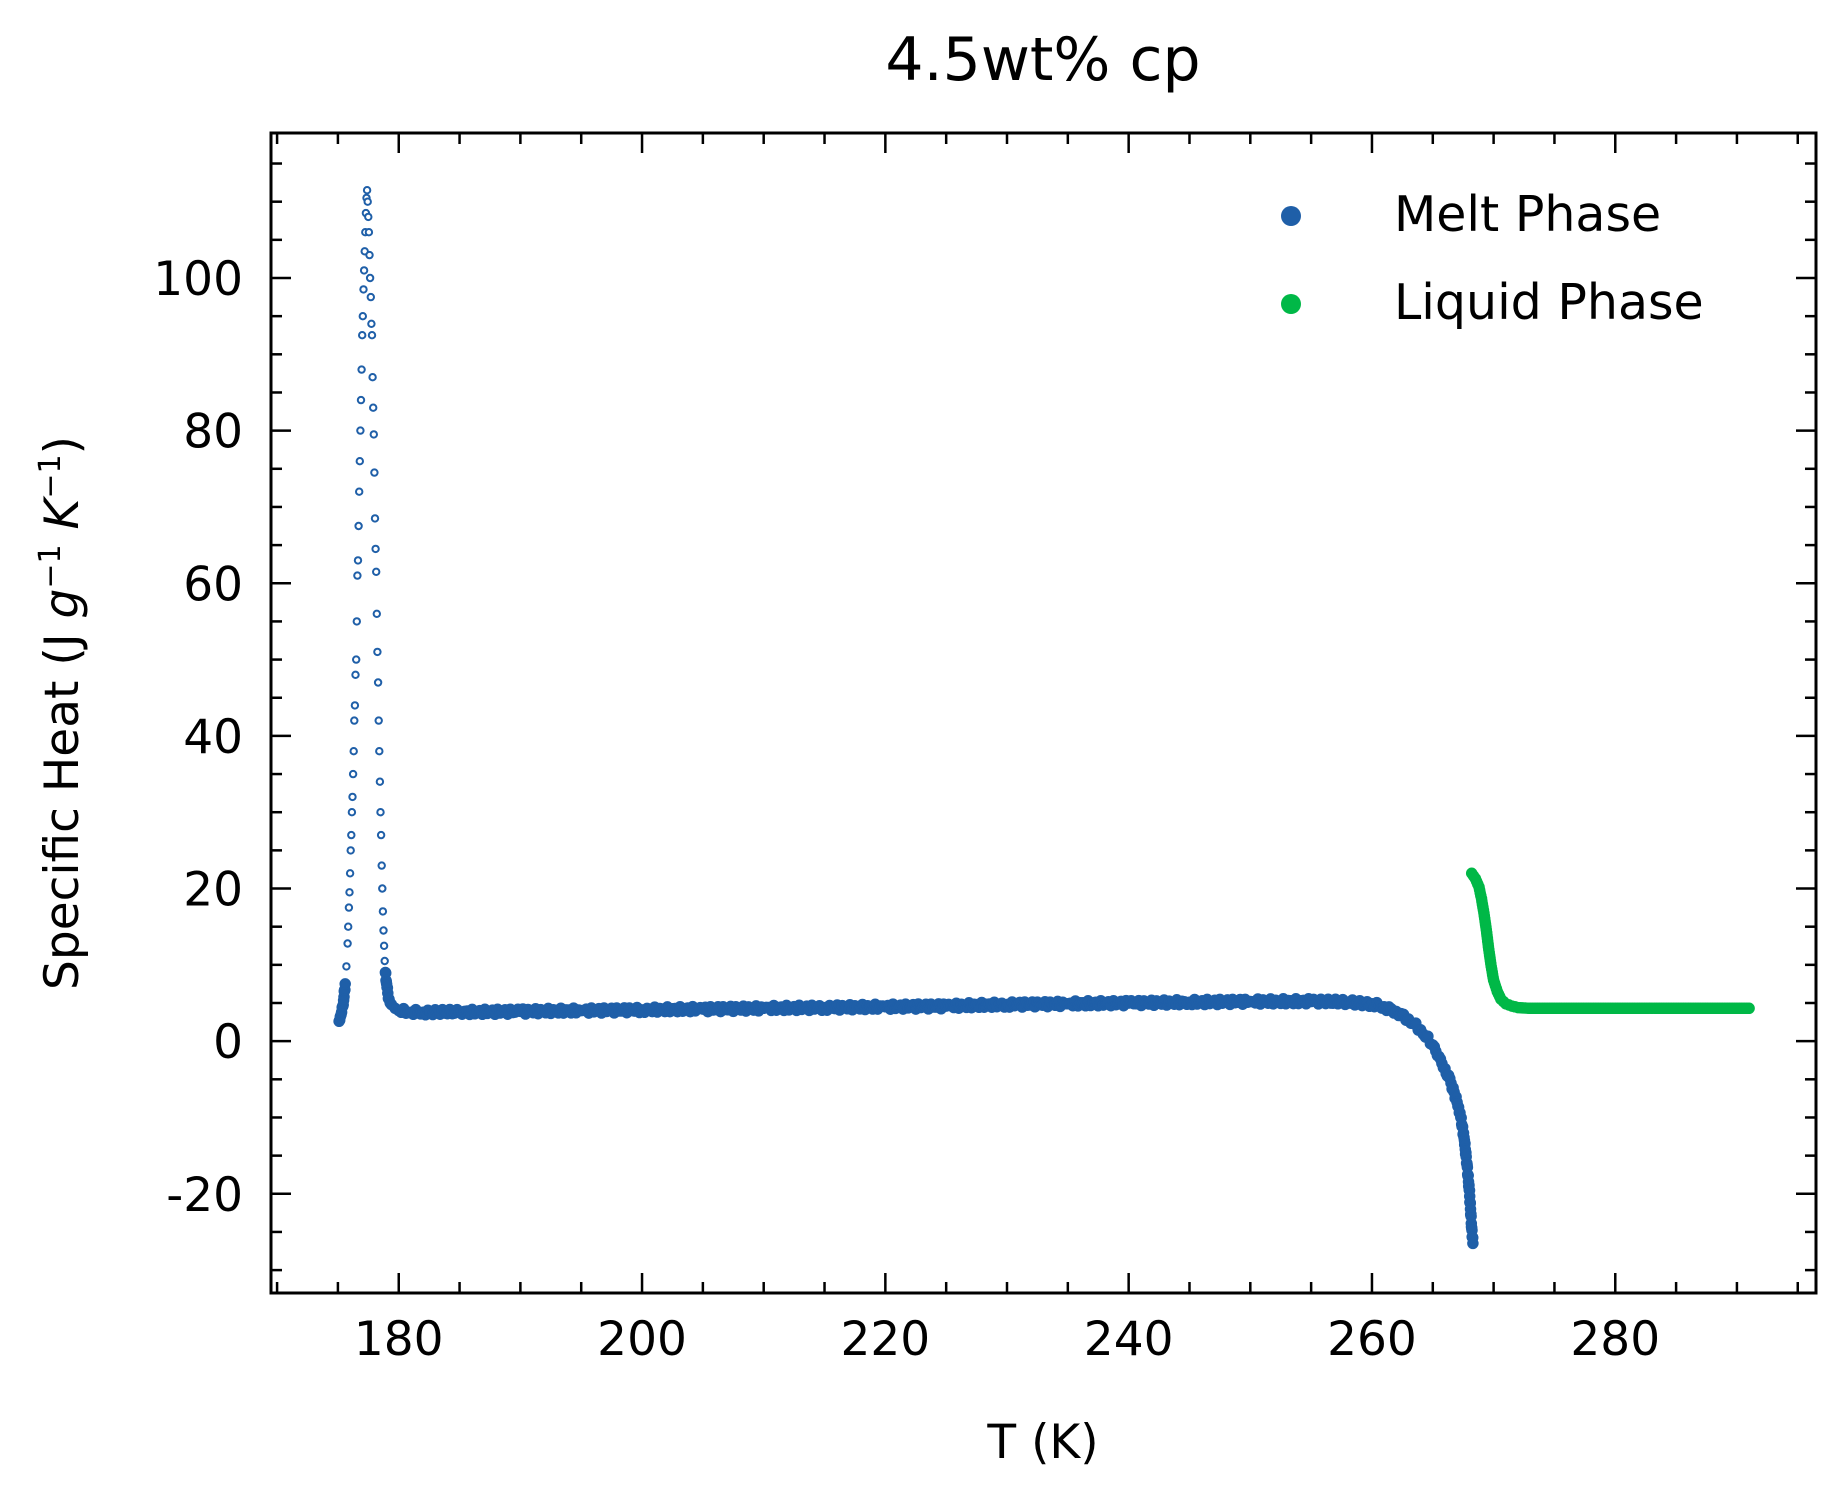 This screenshot has width=1836, height=1494. What do you see at coordinates (213, 890) in the screenshot?
I see `y-tick-label: 20` at bounding box center [213, 890].